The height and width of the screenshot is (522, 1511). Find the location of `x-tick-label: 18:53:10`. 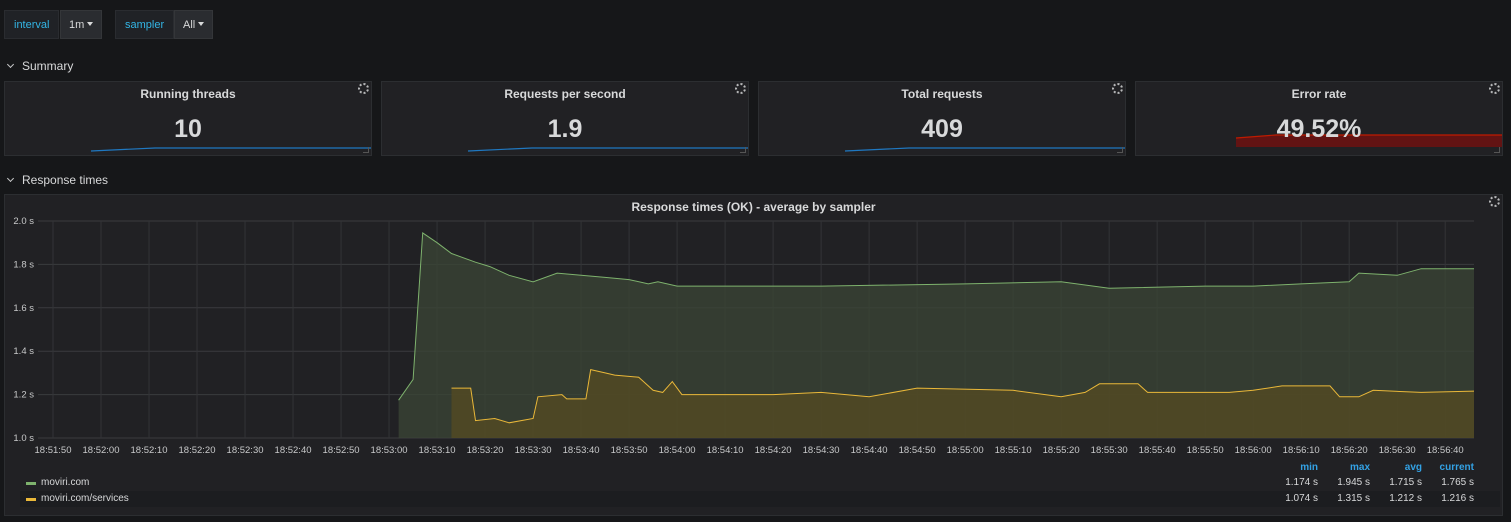

x-tick-label: 18:53:10 is located at coordinates (437, 450).